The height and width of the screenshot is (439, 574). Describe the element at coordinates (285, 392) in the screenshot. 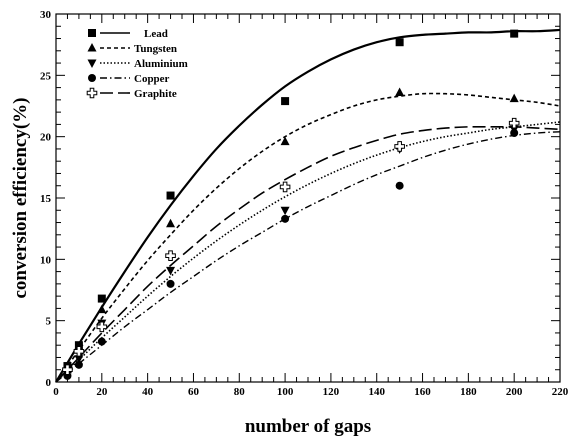

I see `x-tick-label: 100` at that location.